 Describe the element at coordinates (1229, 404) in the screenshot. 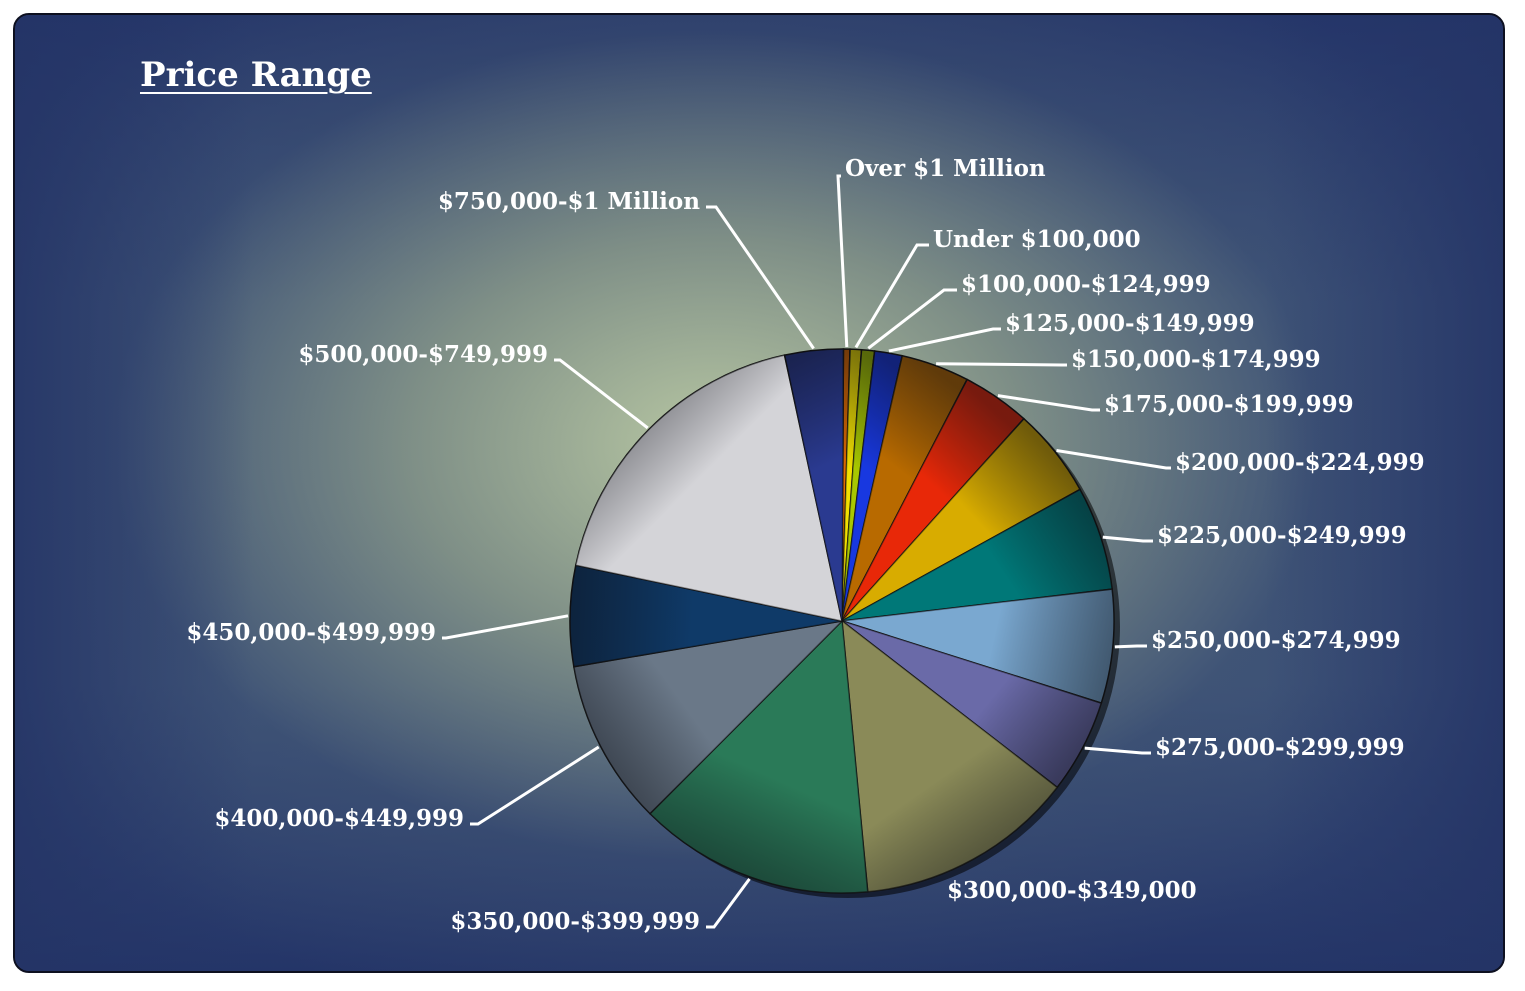

I see `slice-label: $175,000-$199,999` at that location.